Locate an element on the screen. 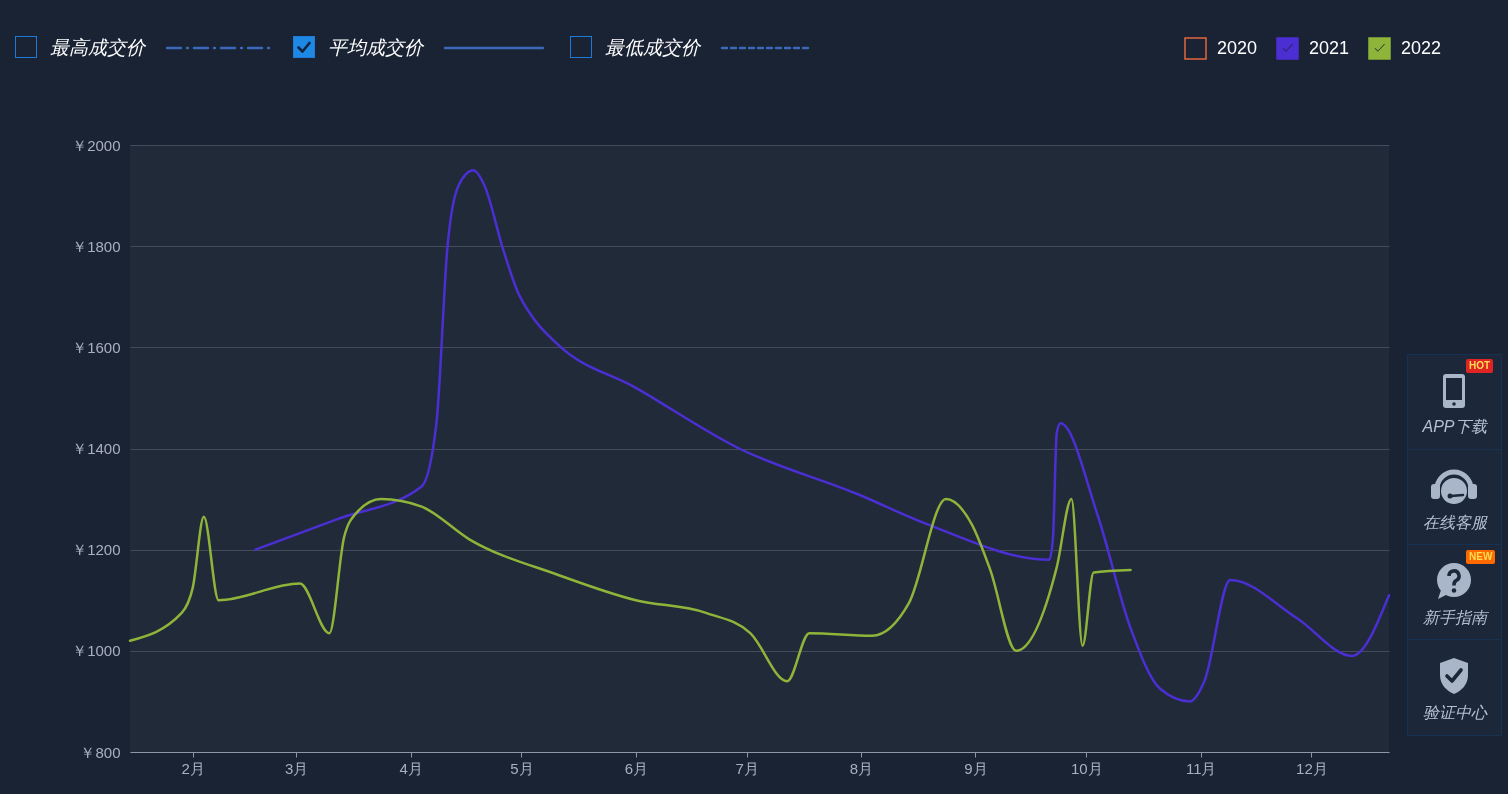 This screenshot has height=794, width=1508. y-tick-label: ￥2000 is located at coordinates (96, 145).